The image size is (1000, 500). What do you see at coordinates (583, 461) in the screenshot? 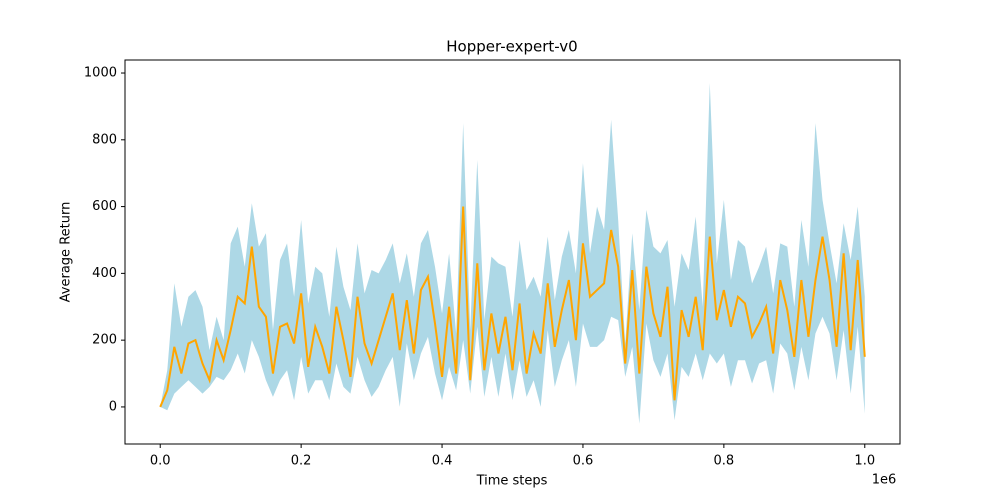
I see `x-tick-label: 0.6` at bounding box center [583, 461].